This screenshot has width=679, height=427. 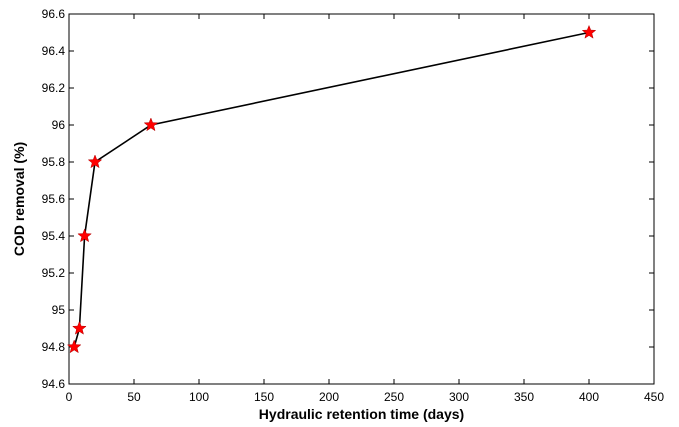 What do you see at coordinates (59, 125) in the screenshot?
I see `y-tick-label: 96` at bounding box center [59, 125].